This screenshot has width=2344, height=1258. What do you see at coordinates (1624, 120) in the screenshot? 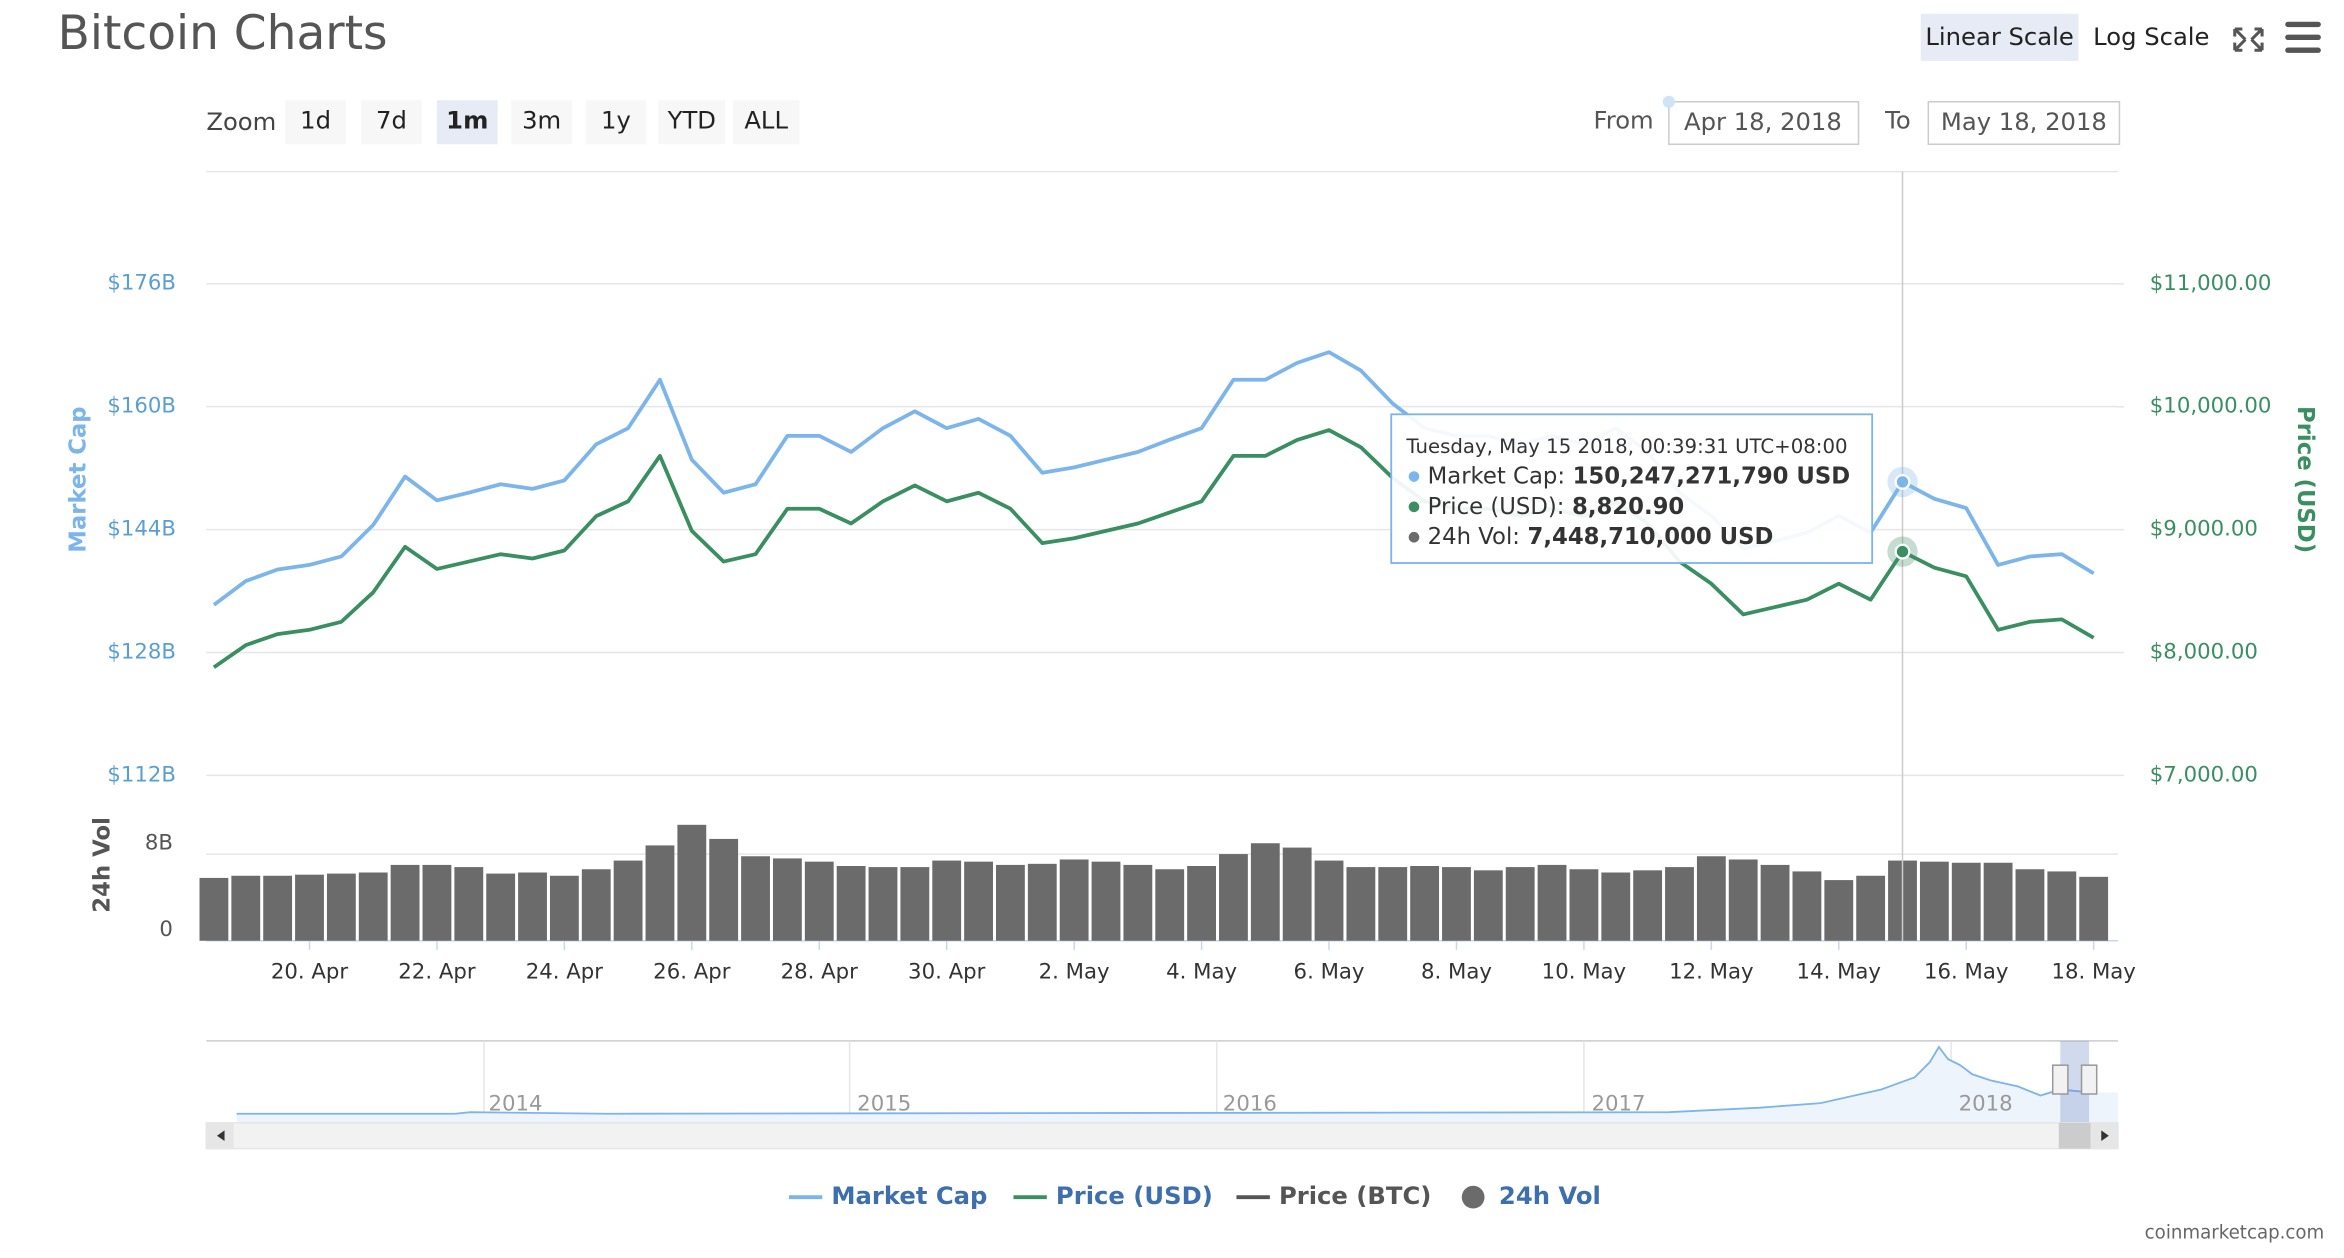
I see `from-label: From` at bounding box center [1624, 120].